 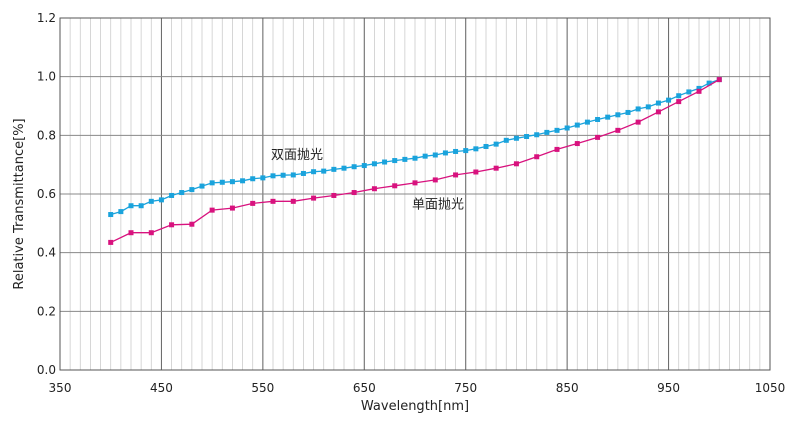 What do you see at coordinates (417, 388) in the screenshot?
I see `x-axis-ticks: 350 450 550 650 750 850 950 1050` at bounding box center [417, 388].